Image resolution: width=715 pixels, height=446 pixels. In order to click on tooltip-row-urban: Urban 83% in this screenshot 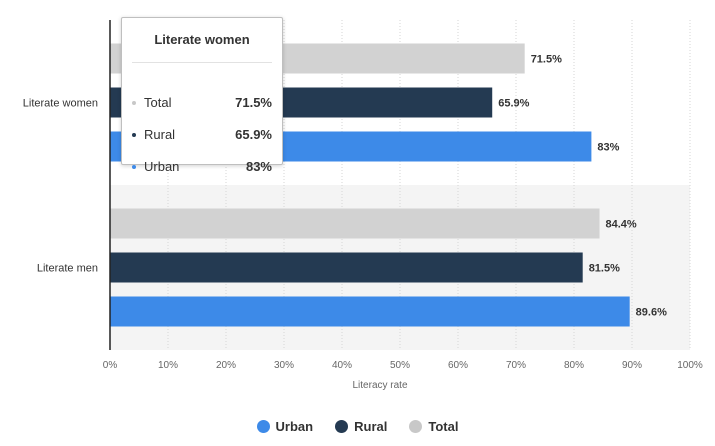, I will do `click(202, 167)`.